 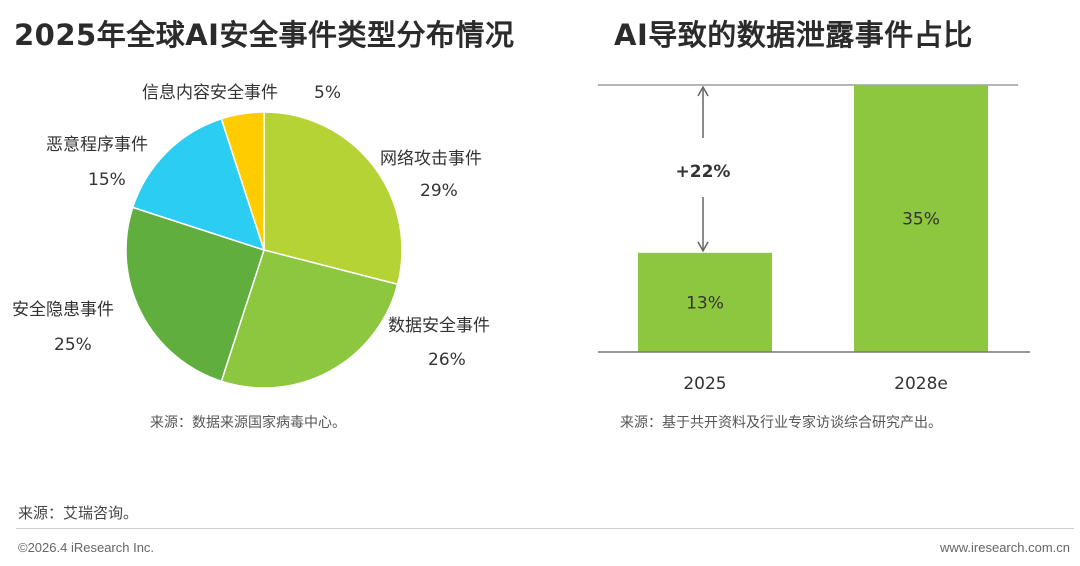 I want to click on bar-value-label: 13%, so click(x=705, y=303).